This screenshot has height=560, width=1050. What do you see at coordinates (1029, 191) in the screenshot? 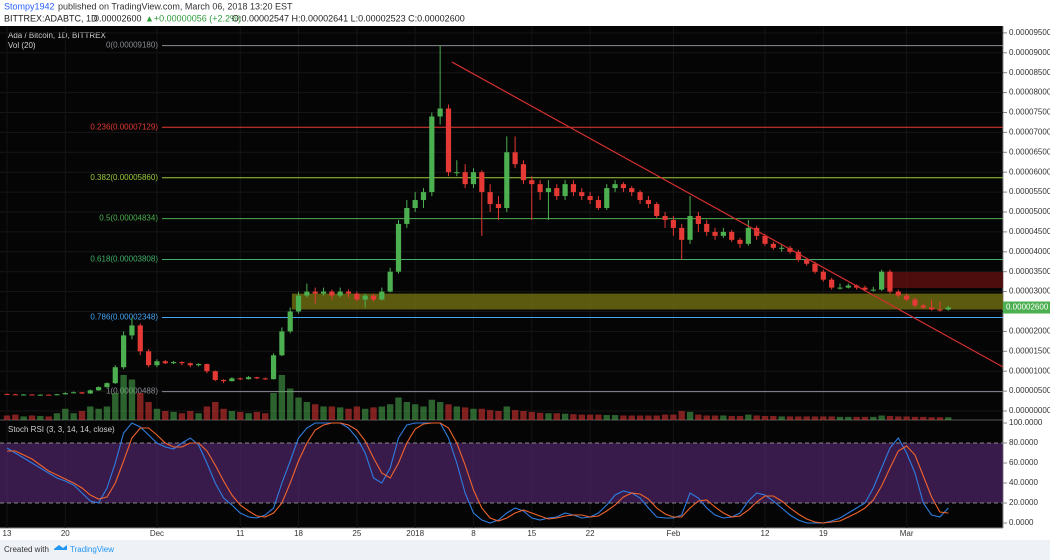
I see `y-tick-label: 0.00005500` at bounding box center [1029, 191].